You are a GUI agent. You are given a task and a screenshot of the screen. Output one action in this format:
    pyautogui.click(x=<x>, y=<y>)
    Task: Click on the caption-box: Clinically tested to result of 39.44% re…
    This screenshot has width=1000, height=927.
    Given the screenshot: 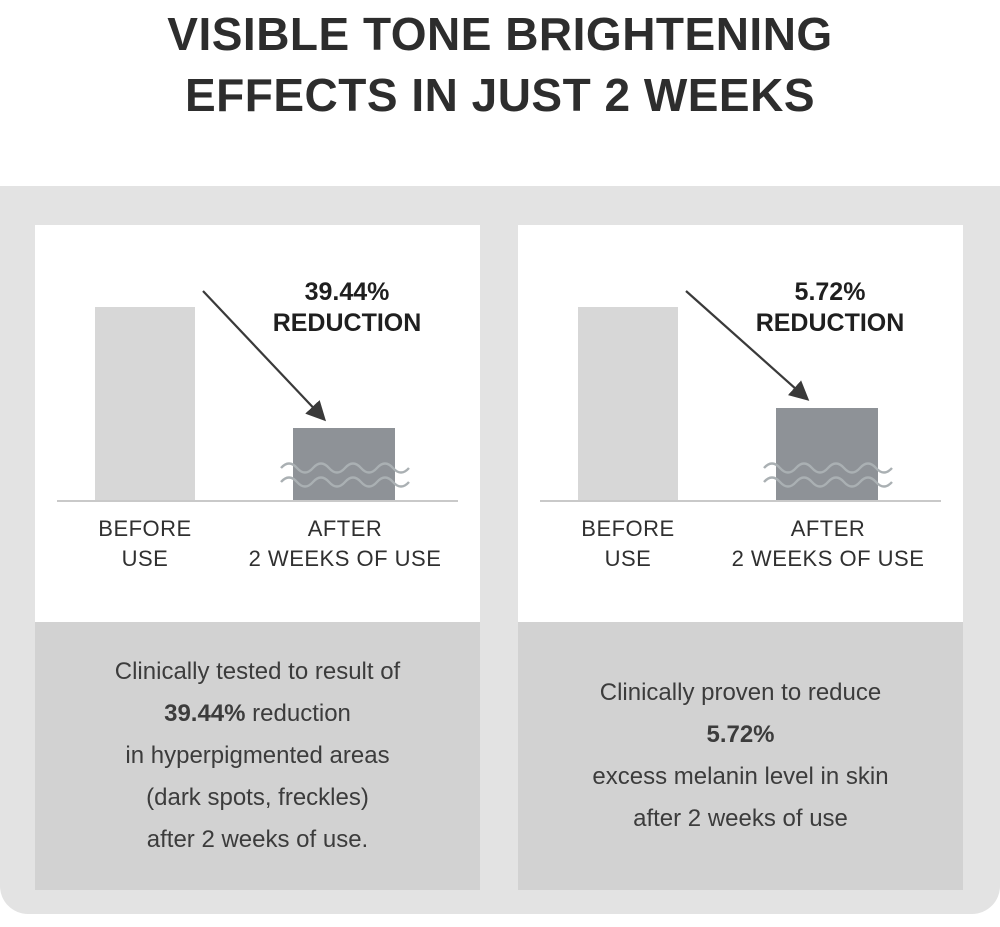 What is the action you would take?
    pyautogui.click(x=257, y=756)
    